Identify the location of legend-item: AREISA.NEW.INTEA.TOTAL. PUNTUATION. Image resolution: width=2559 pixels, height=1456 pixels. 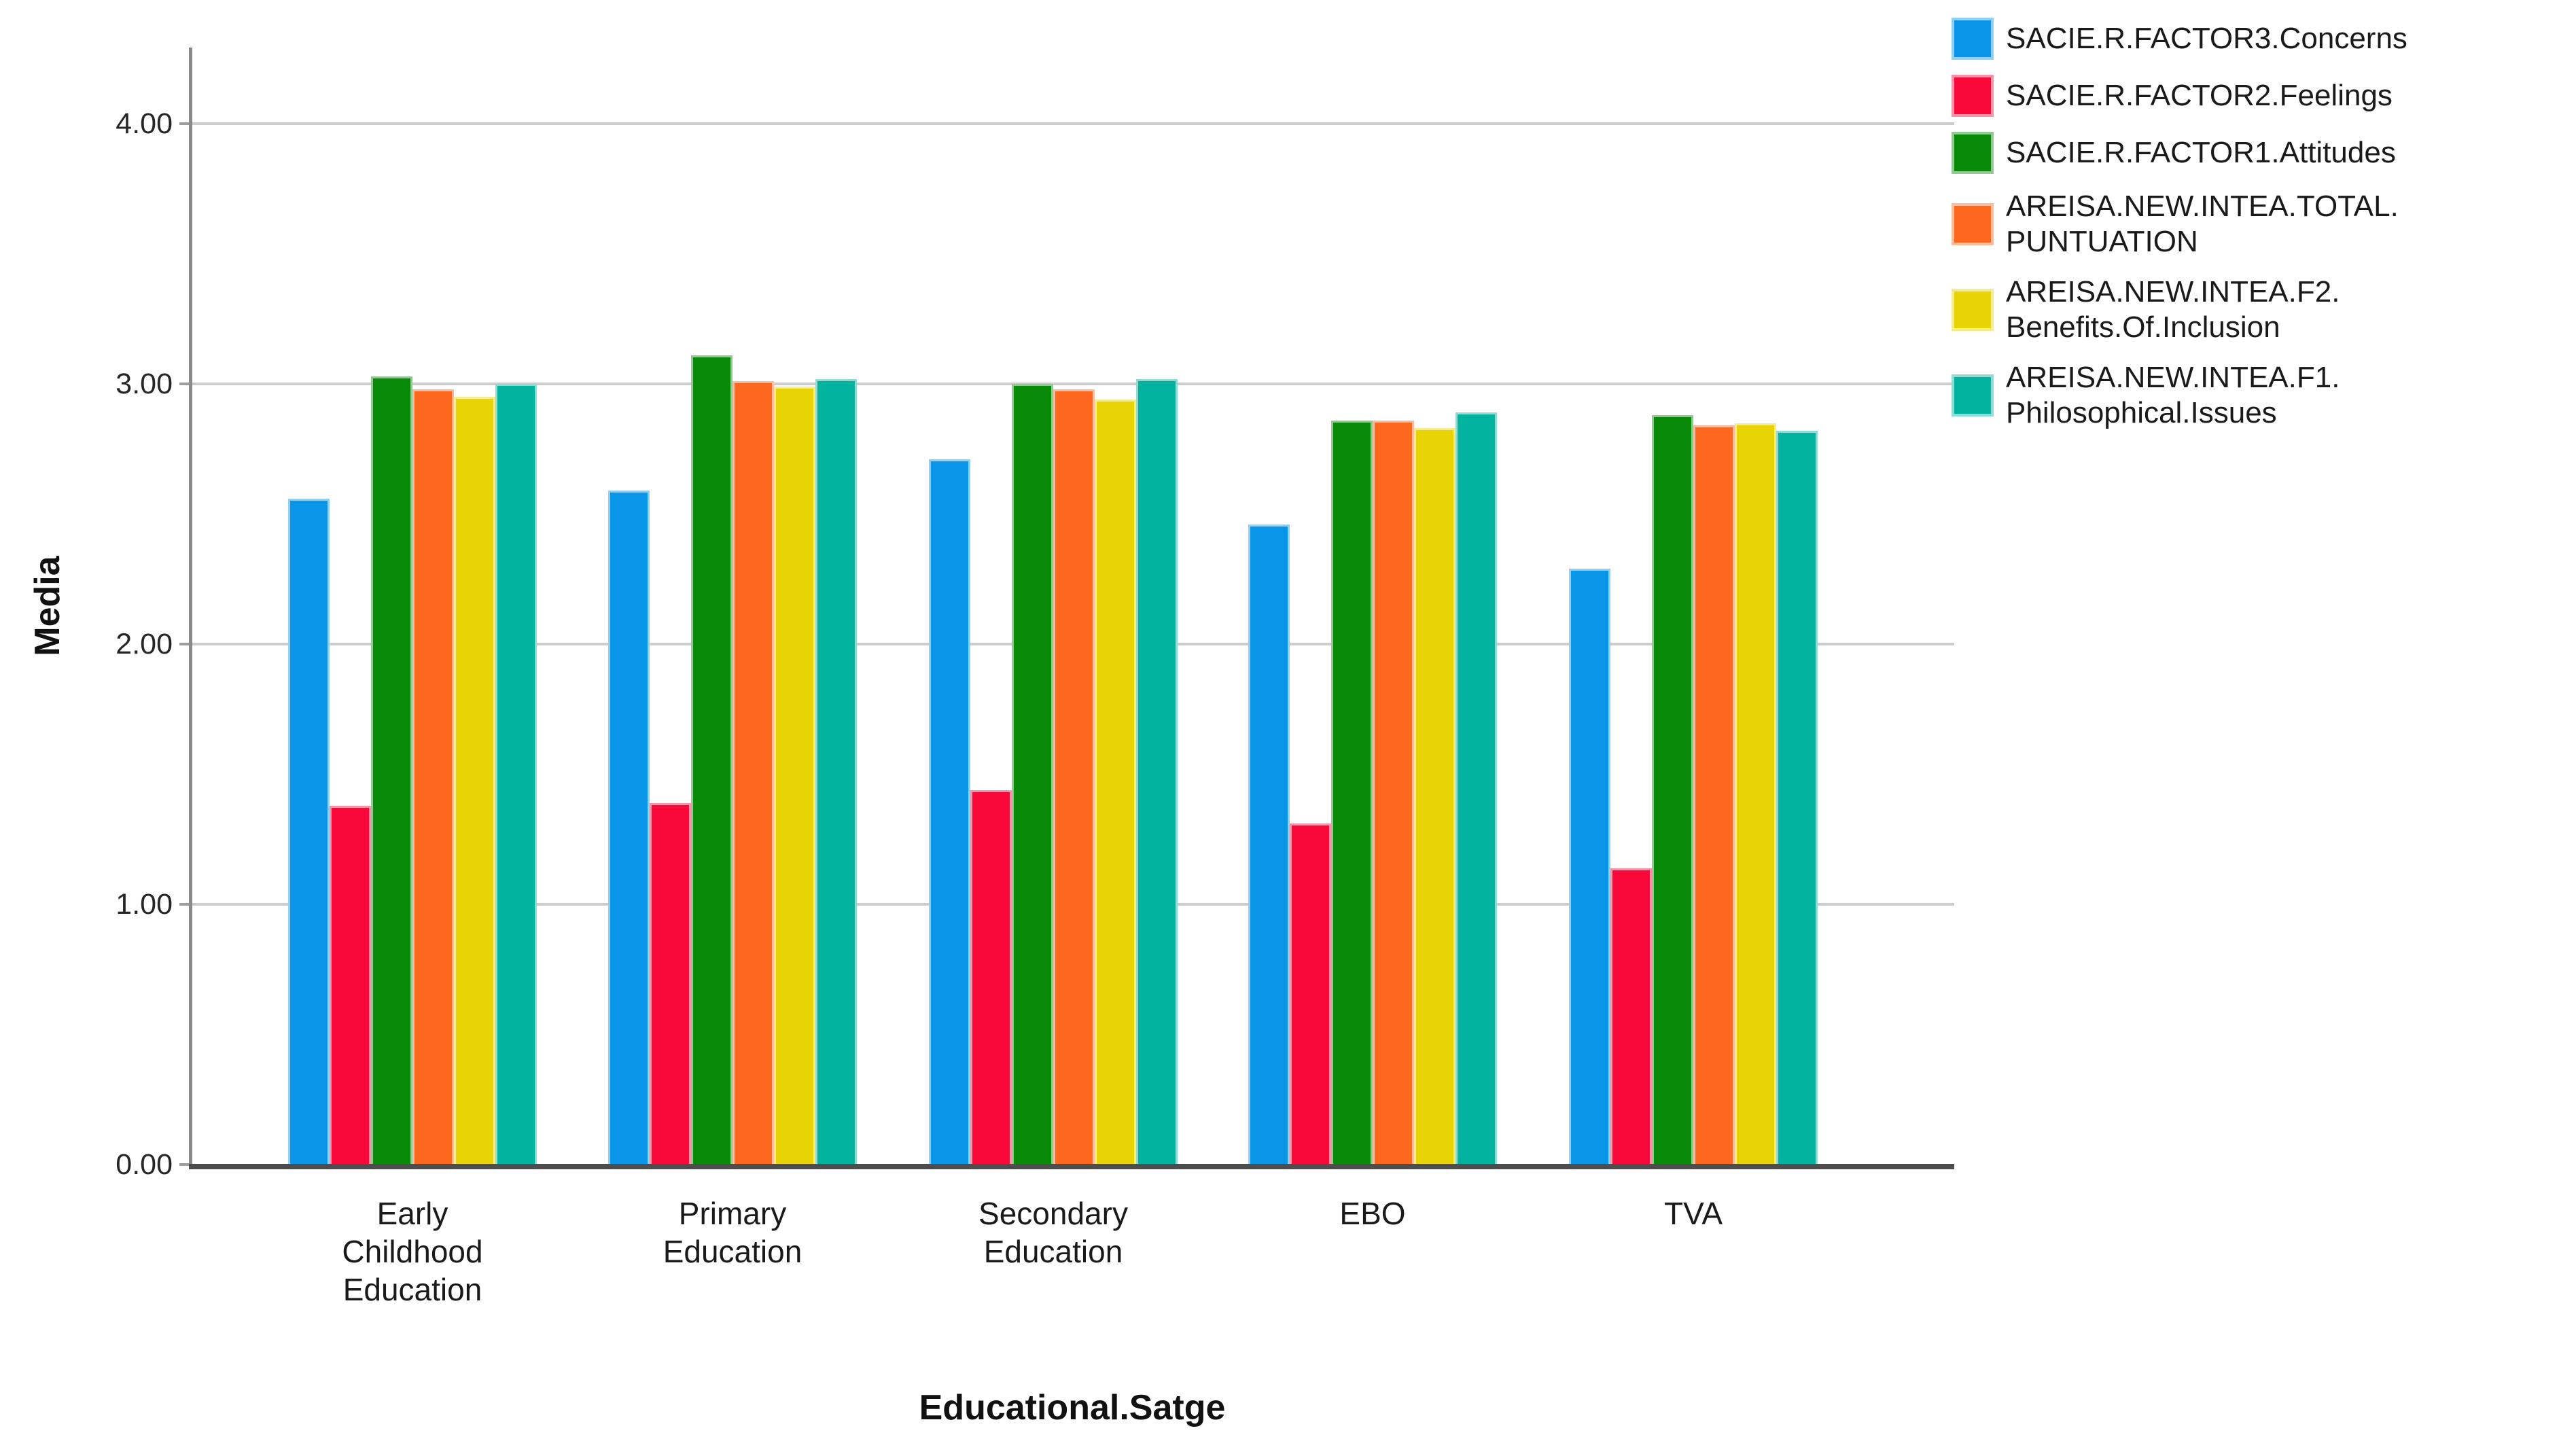
(2250, 225).